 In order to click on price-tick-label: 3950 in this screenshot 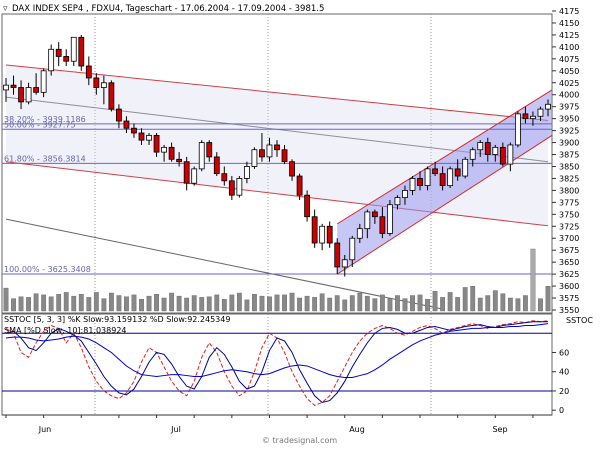, I will do `click(569, 119)`.